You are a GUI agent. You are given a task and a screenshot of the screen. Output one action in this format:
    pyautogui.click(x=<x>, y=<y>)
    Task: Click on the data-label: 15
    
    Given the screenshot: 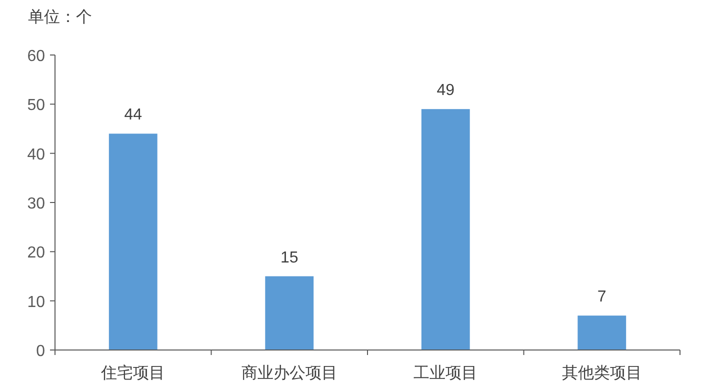 What is the action you would take?
    pyautogui.click(x=289, y=257)
    